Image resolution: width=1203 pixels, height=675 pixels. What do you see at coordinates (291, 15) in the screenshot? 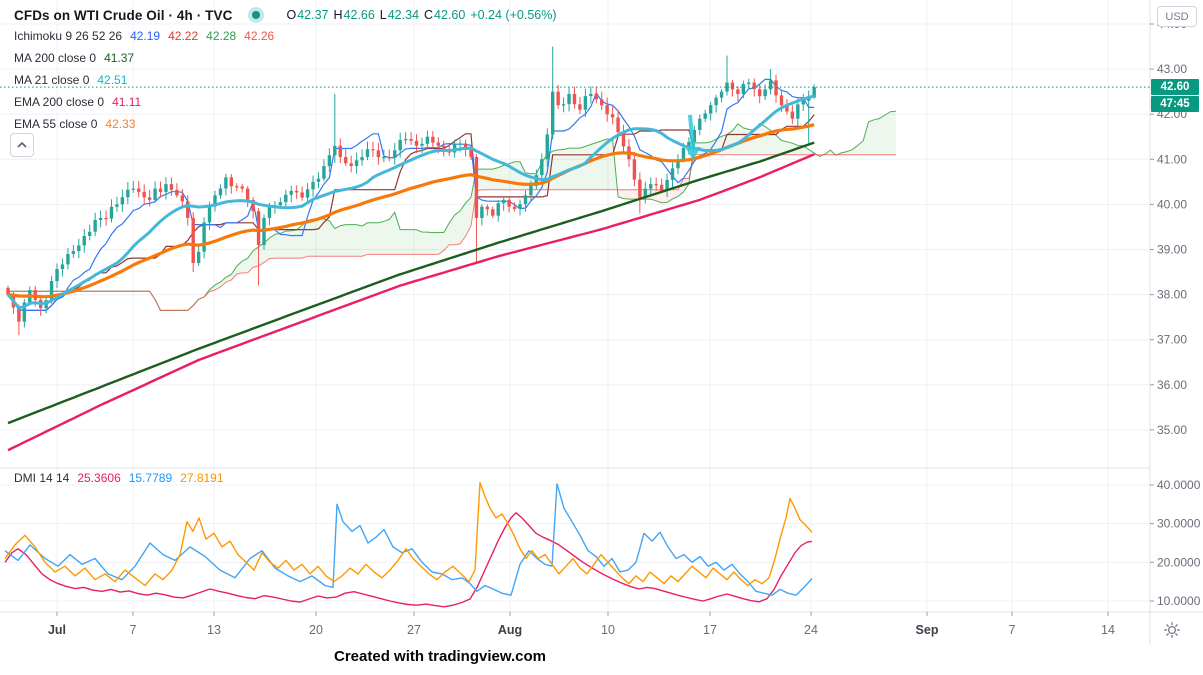
I see `open-label: O` at bounding box center [291, 15].